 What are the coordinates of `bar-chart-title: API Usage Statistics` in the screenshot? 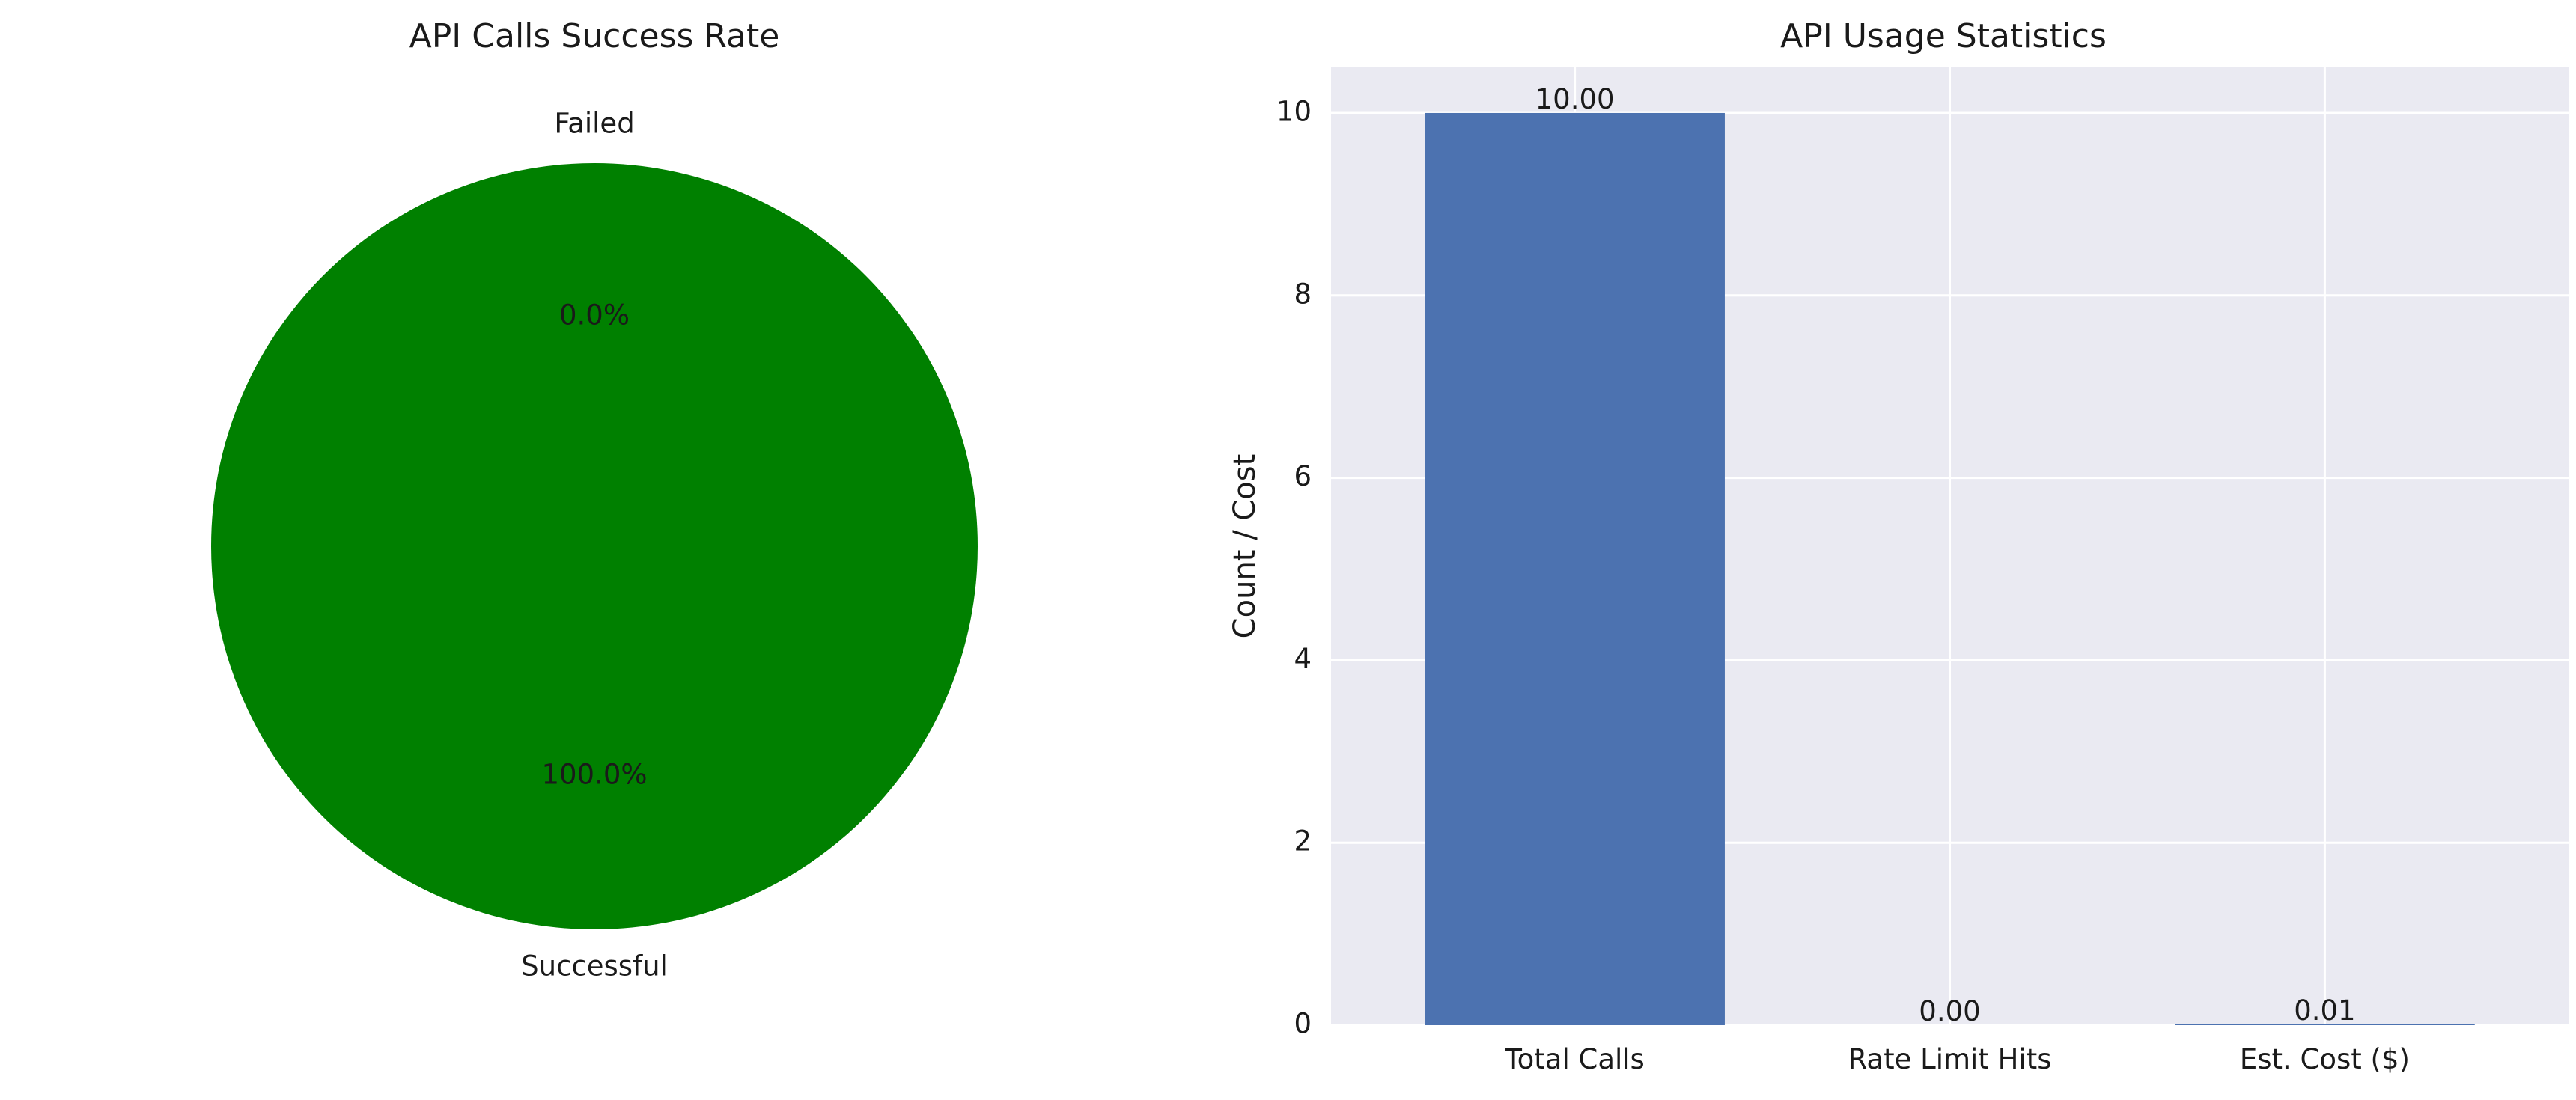 It's located at (1943, 36).